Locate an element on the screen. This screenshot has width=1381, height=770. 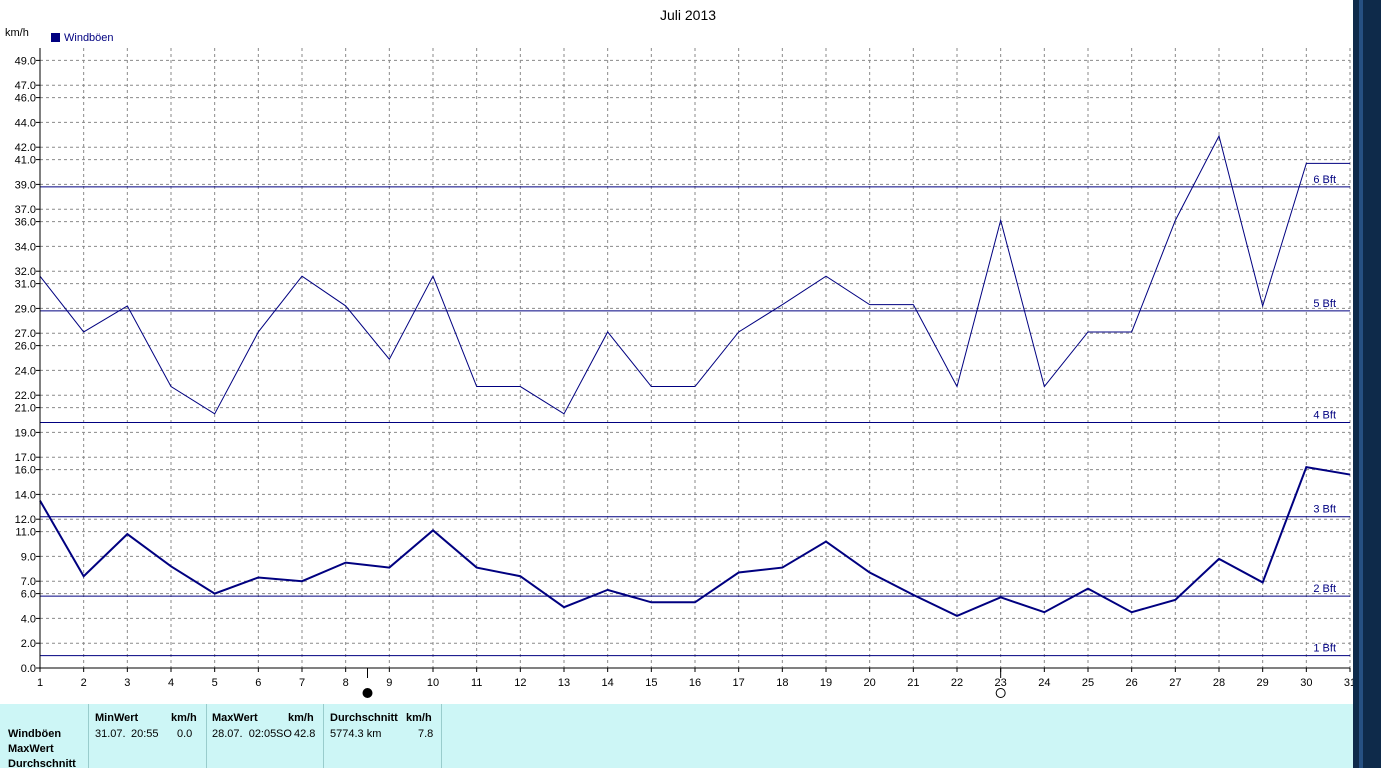
max-column: MaxWert km/h 28.07. 02:05 SO 42.8 is located at coordinates (265, 736).